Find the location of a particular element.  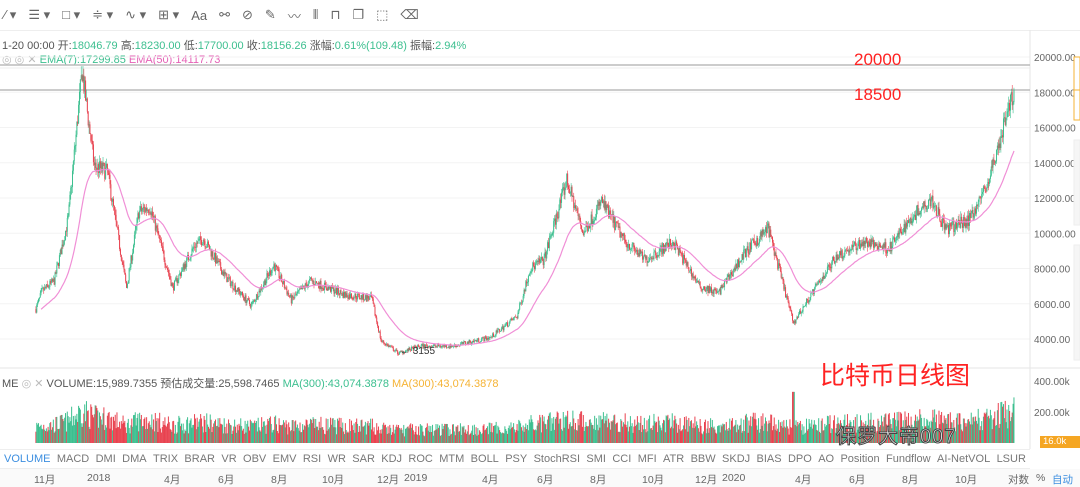

magnet-icon: ⚯ is located at coordinates (225, 14).